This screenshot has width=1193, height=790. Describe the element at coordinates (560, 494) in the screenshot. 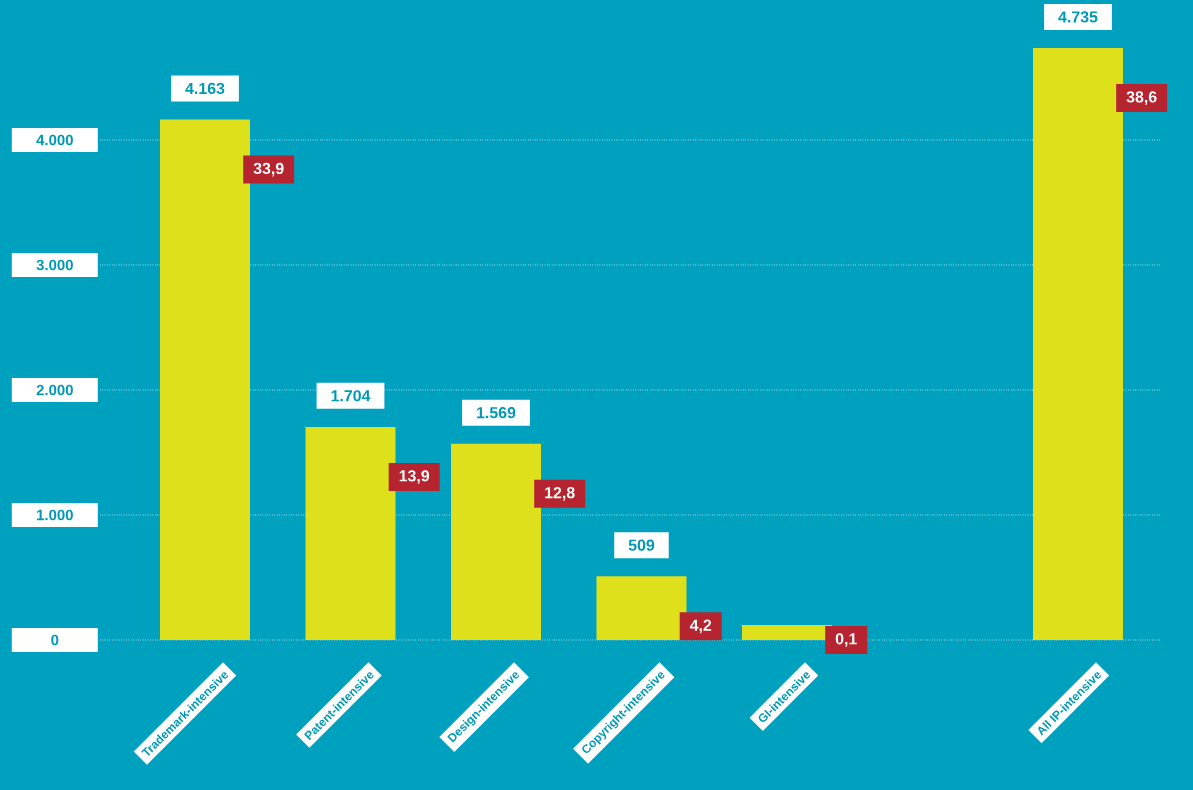

I see `annotation: 12,8` at that location.